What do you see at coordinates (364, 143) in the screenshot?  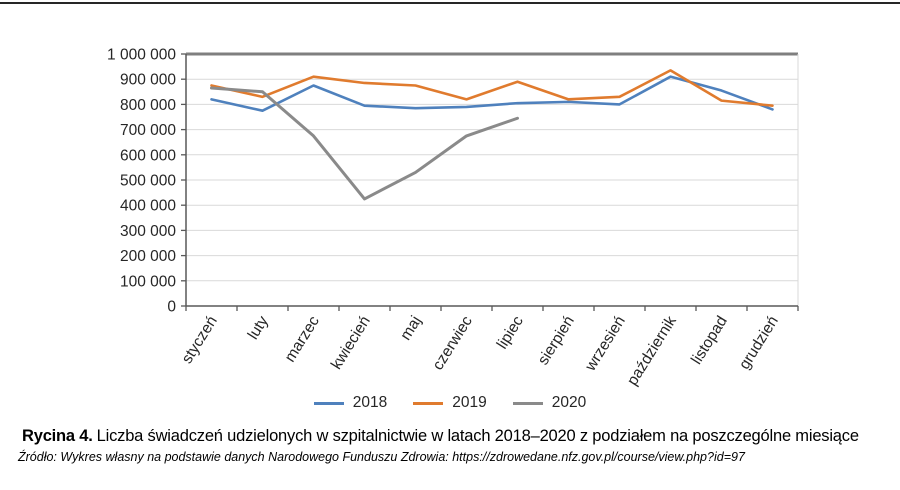 I see `series-line-2020` at bounding box center [364, 143].